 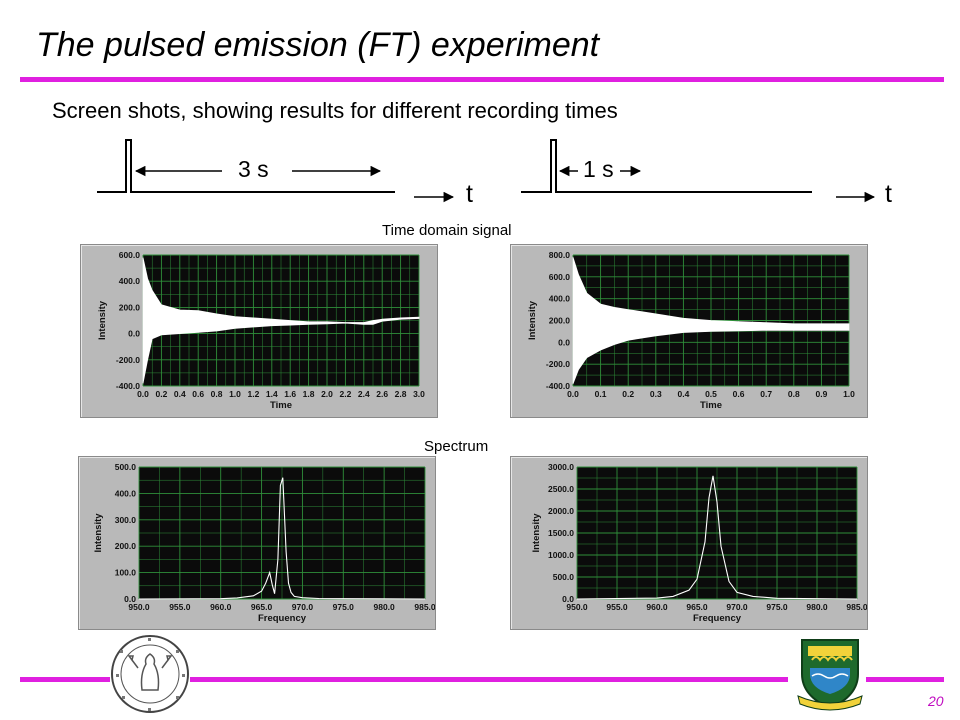 What do you see at coordinates (482, 79) in the screenshot?
I see `title-divider` at bounding box center [482, 79].